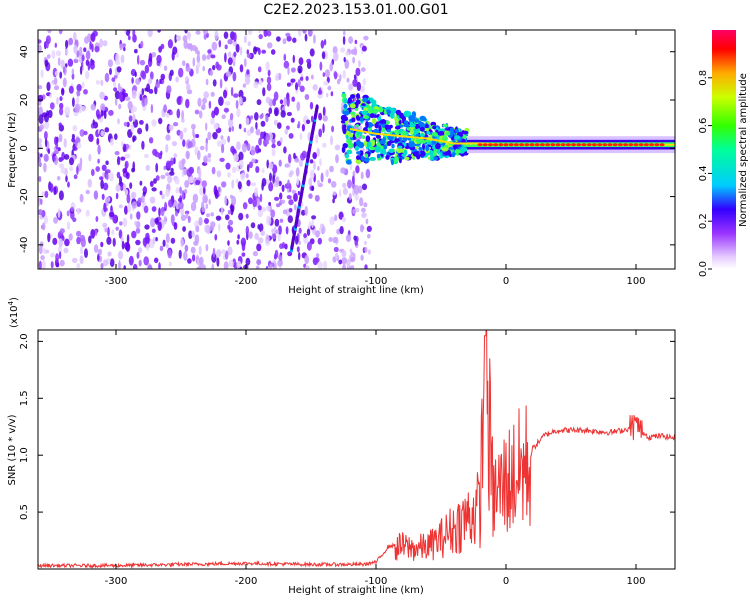 Image resolution: width=750 pixels, height=600 pixels. Describe the element at coordinates (506, 581) in the screenshot. I see `snr-x-tick-label: 0` at that location.